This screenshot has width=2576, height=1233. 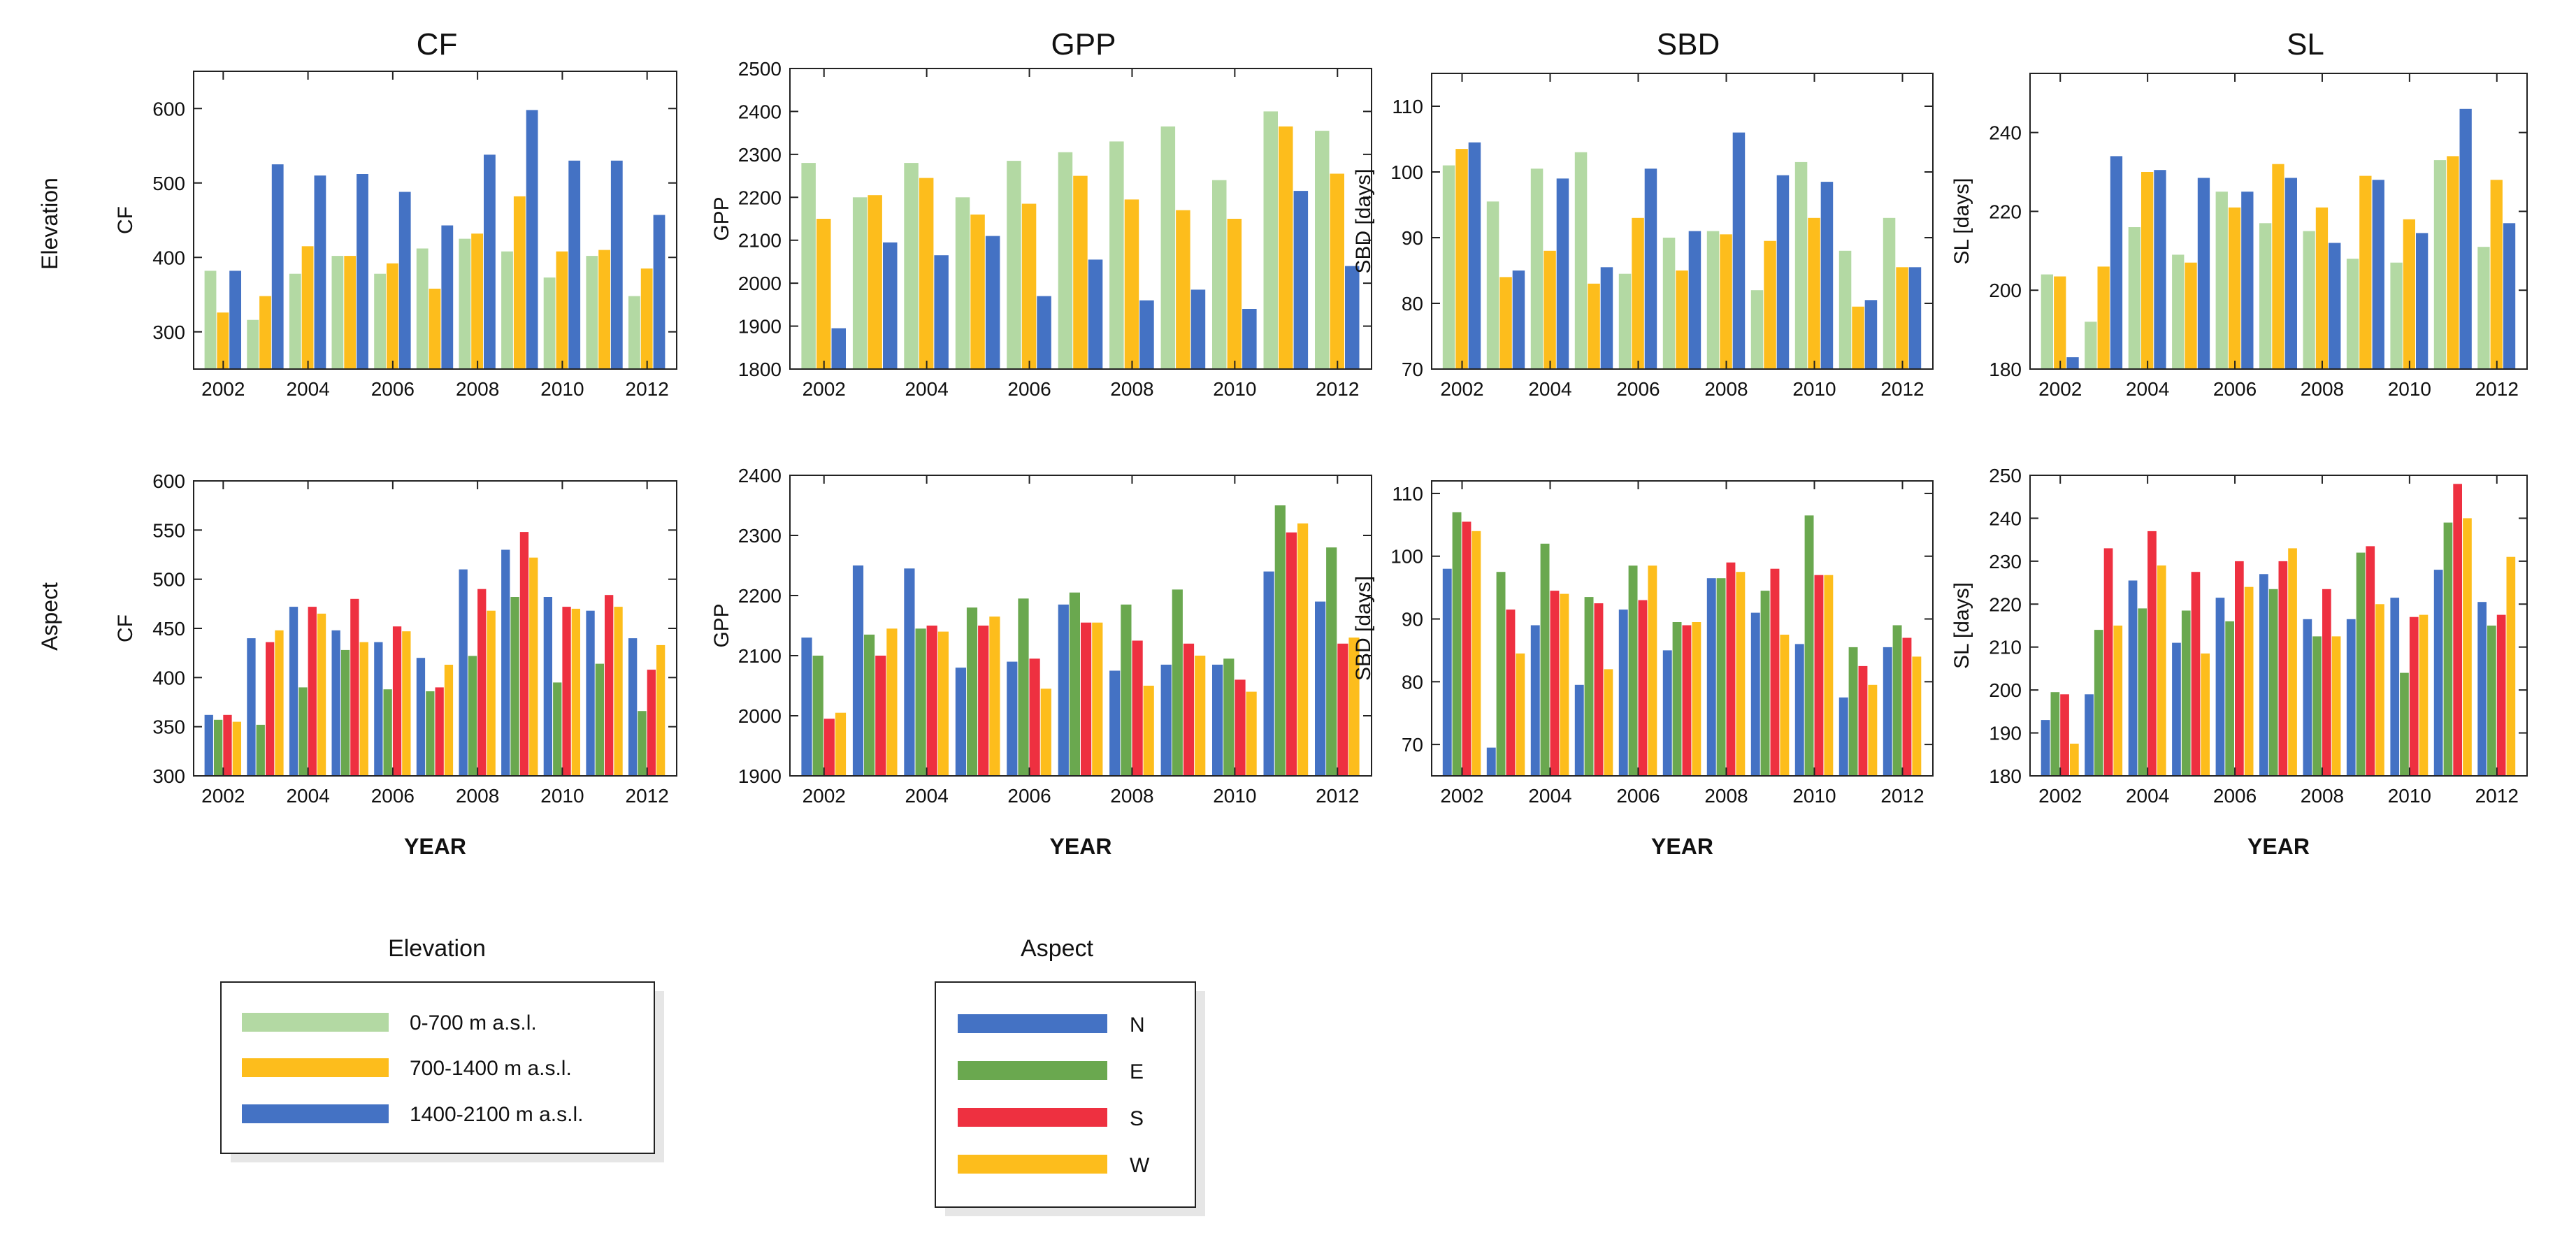 What do you see at coordinates (2465, 239) in the screenshot?
I see `bar-1400-2100-m-a-s-l--2011` at bounding box center [2465, 239].